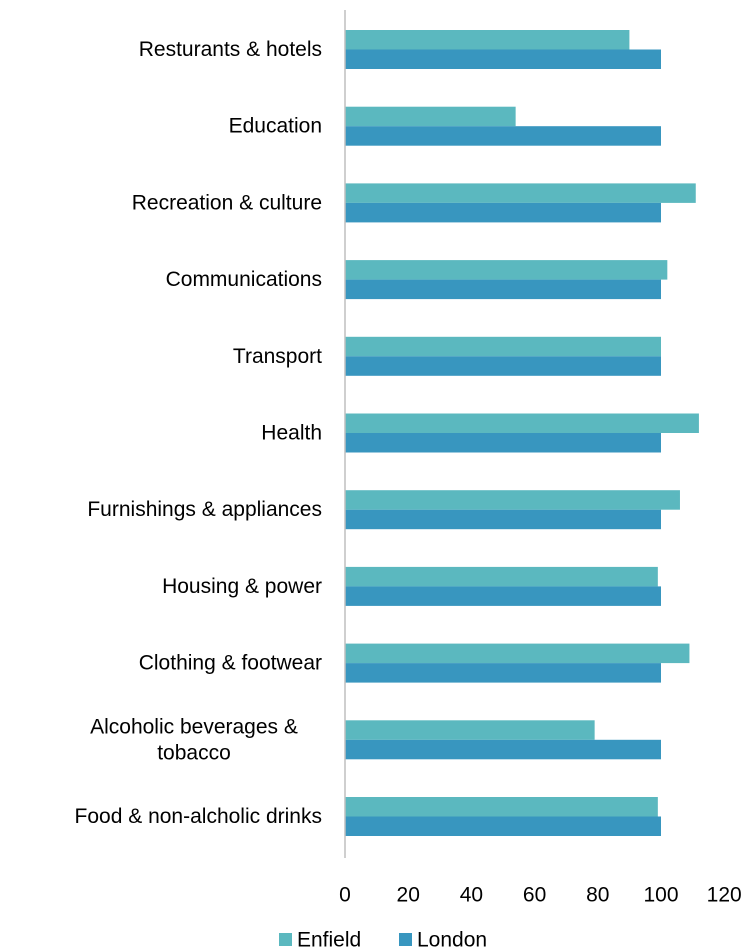 The height and width of the screenshot is (951, 751). I want to click on legend-swatch-london, so click(405, 939).